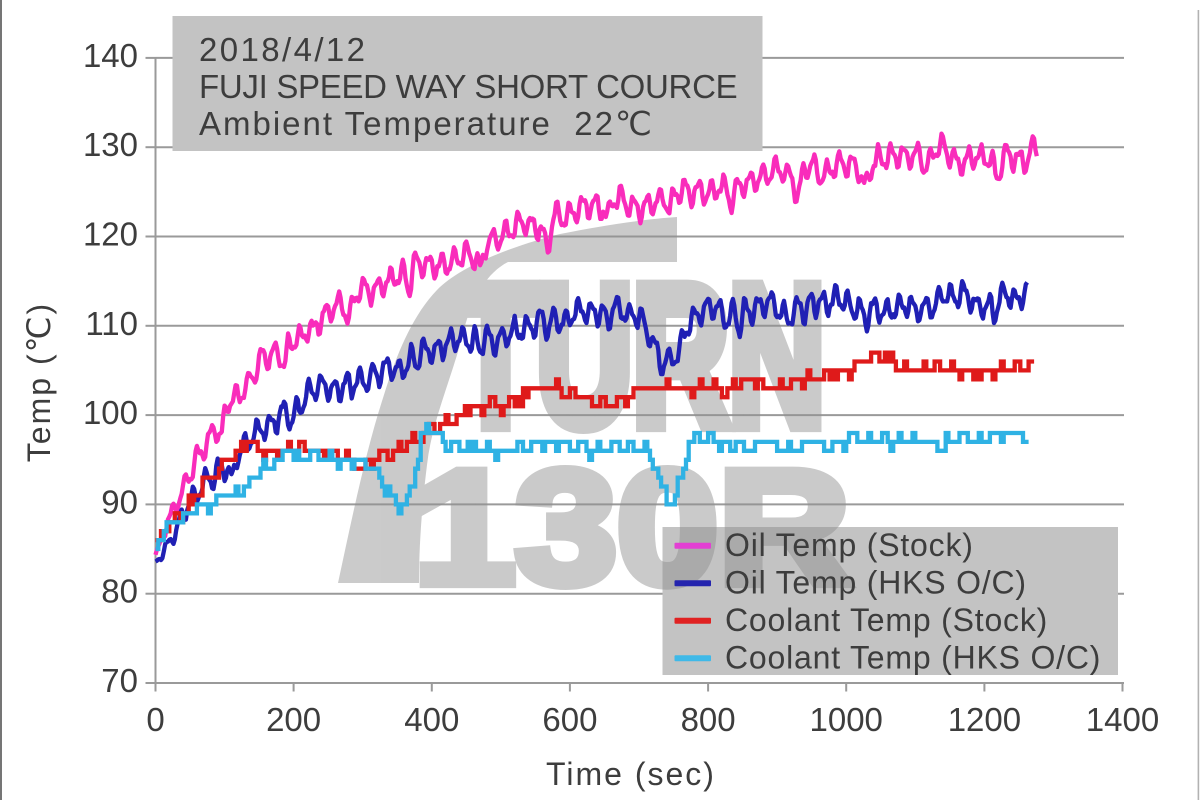 Image resolution: width=1200 pixels, height=800 pixels. What do you see at coordinates (845, 719) in the screenshot?
I see `svg-text: 1000` at bounding box center [845, 719].